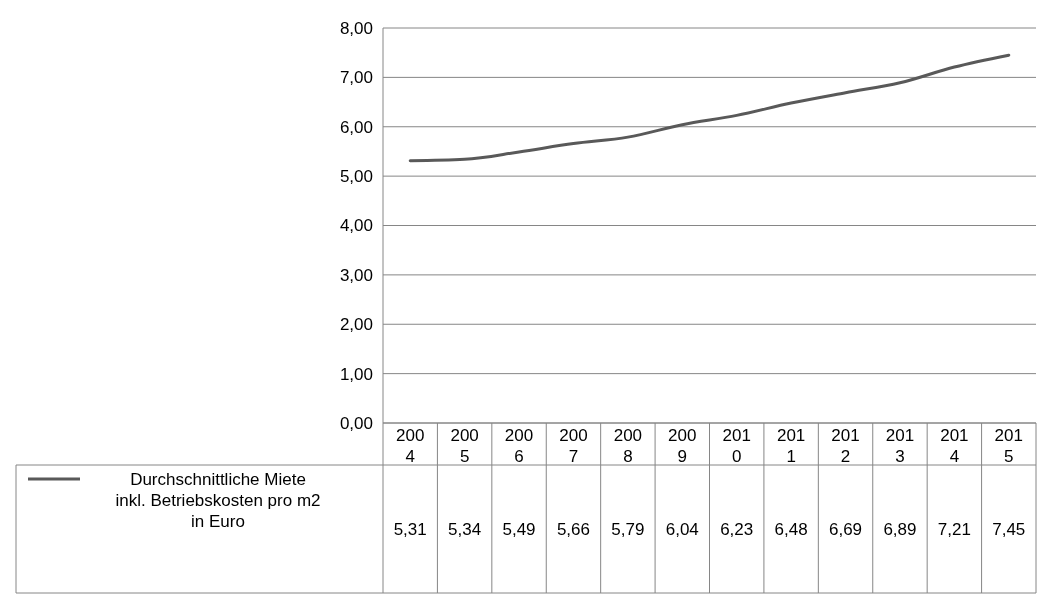 Image resolution: width=1042 pixels, height=595 pixels. Describe the element at coordinates (845, 529) in the screenshot. I see `text: 6,69` at that location.